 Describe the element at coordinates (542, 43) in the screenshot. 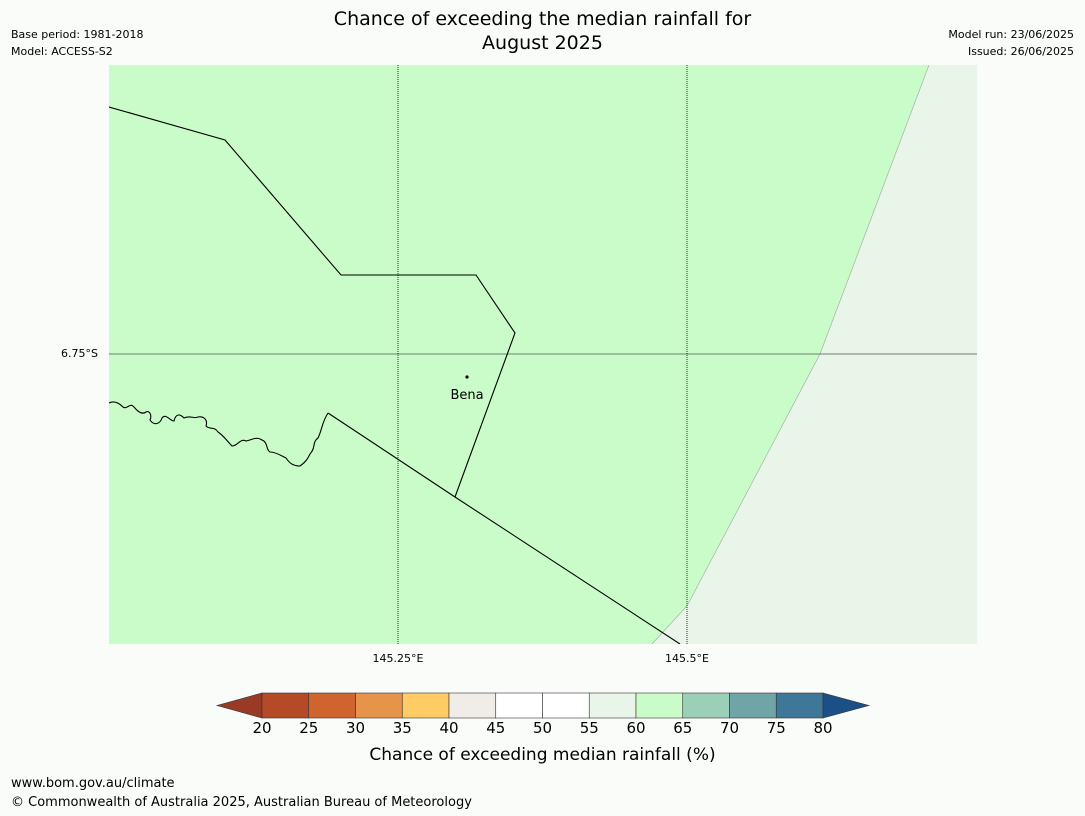

I see `title-line-2: August 2025` at that location.